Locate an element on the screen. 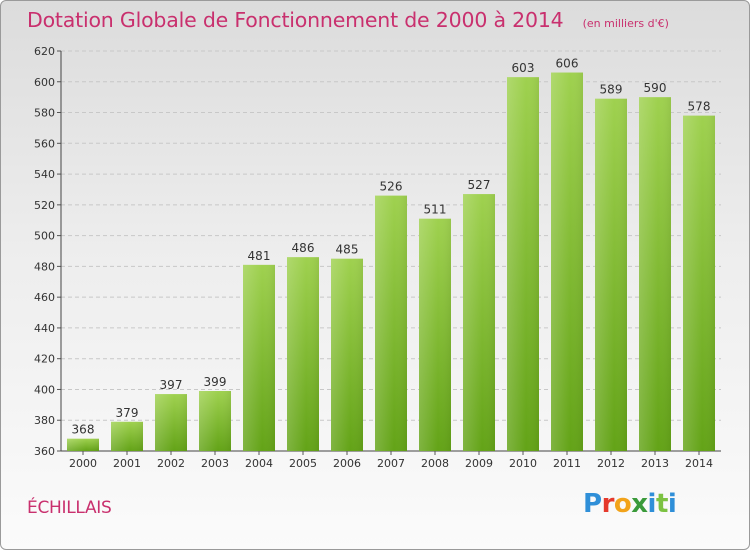  x-tick-label: 2002 is located at coordinates (171, 463).